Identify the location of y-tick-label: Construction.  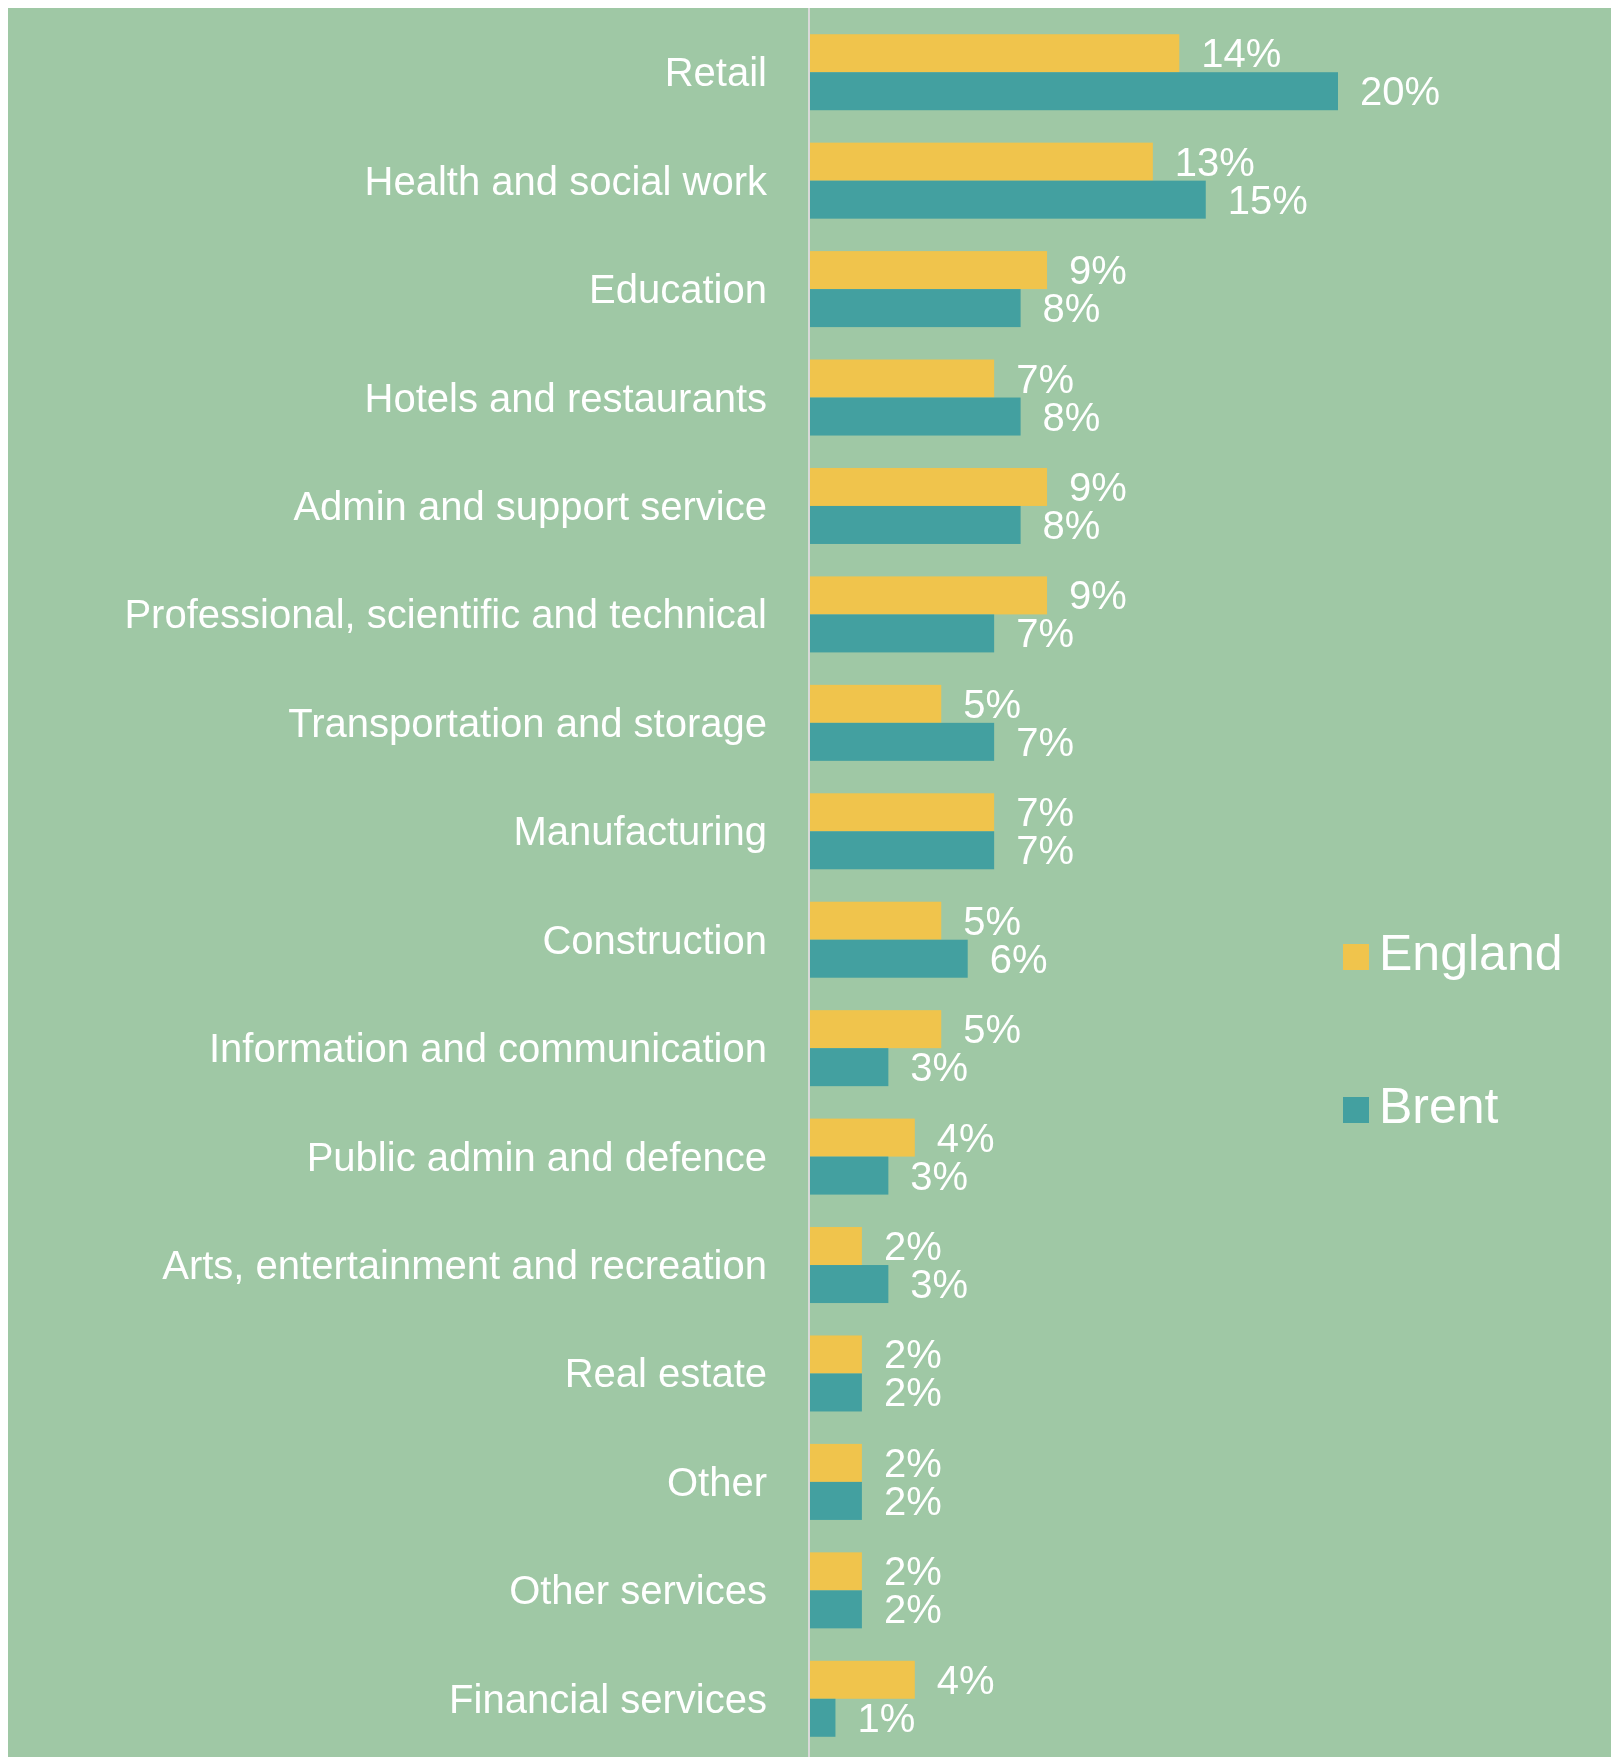
(654, 939).